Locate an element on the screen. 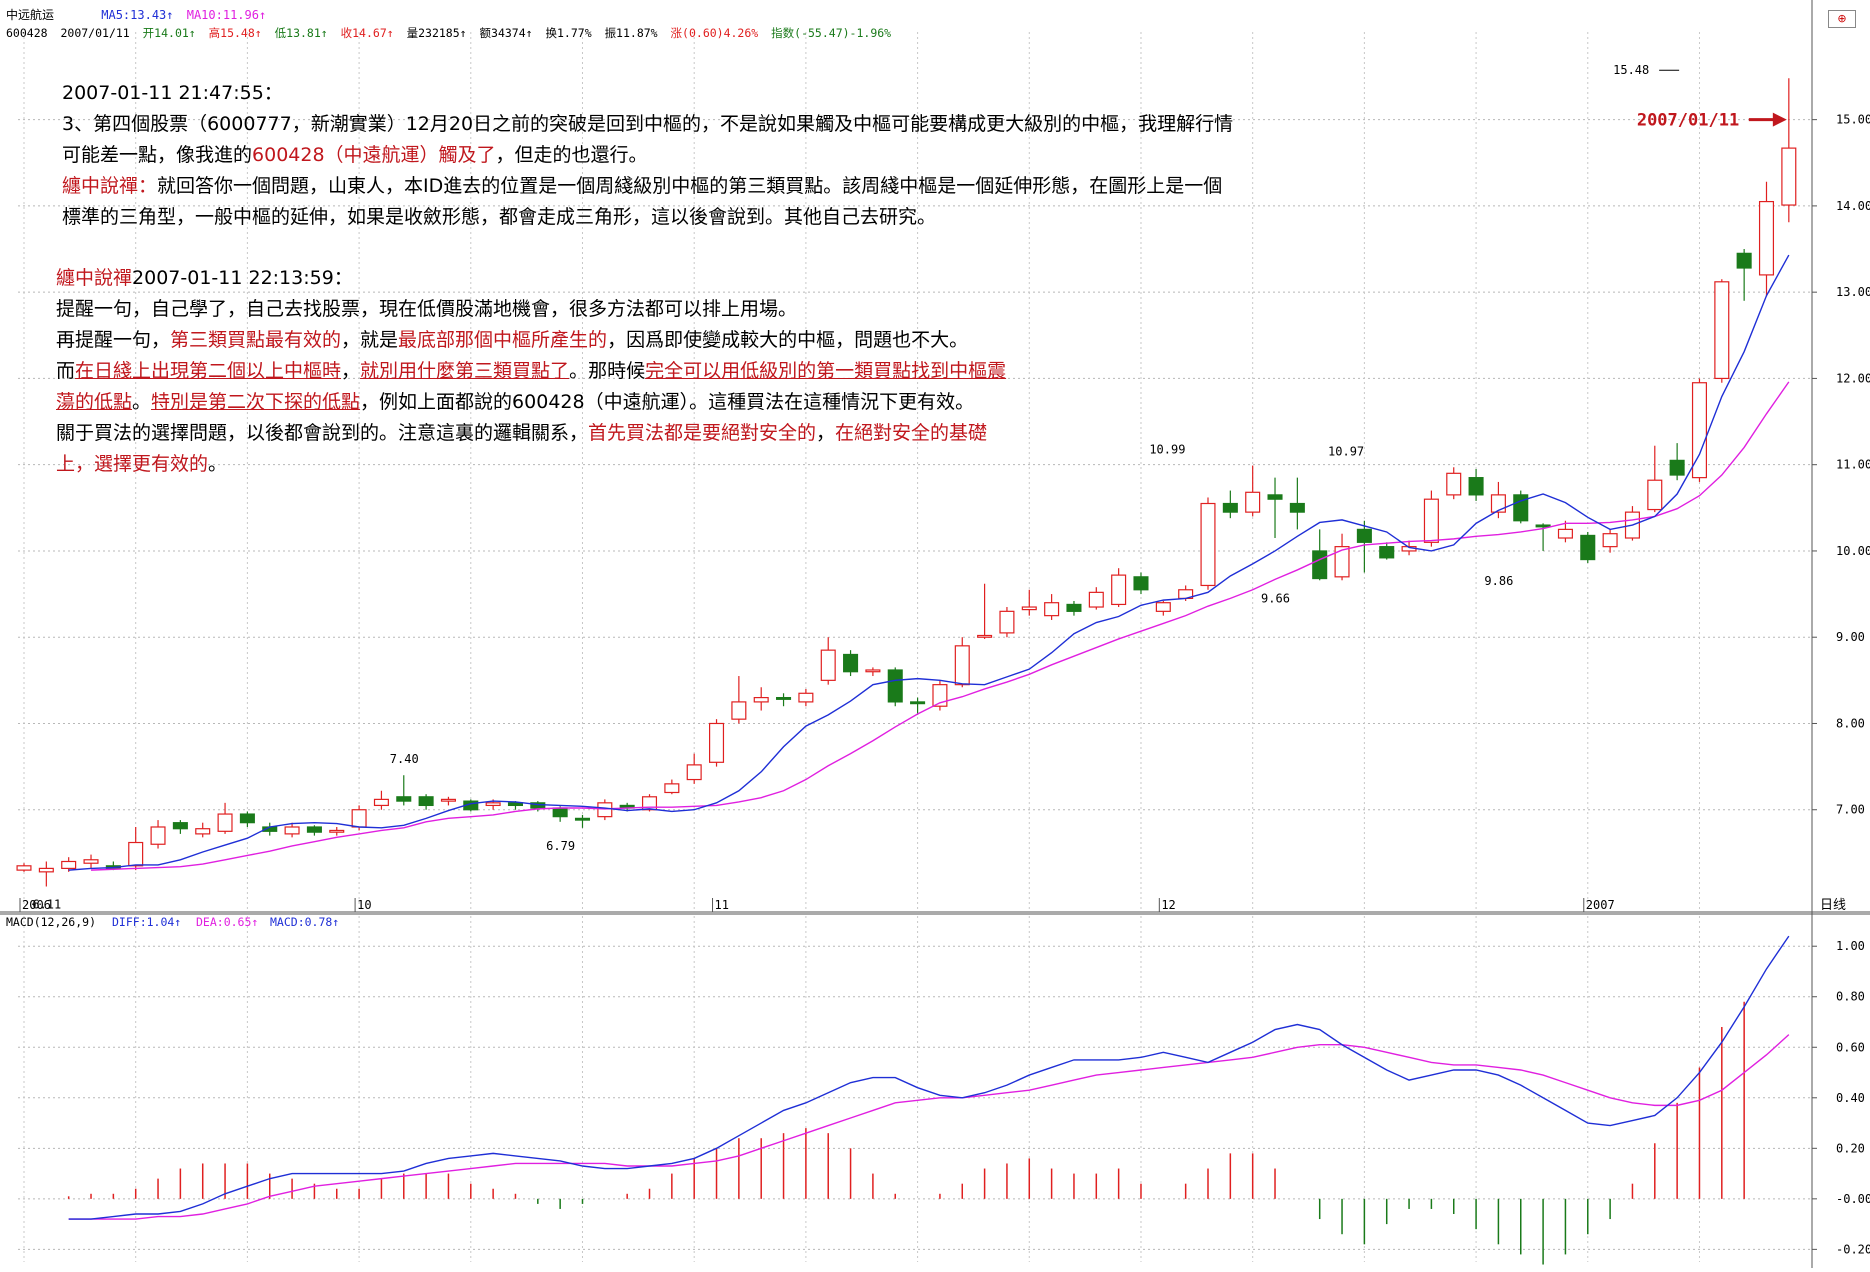 The image size is (1870, 1272). annotation-line-6: 上，選擇更有效的。 is located at coordinates (142, 464).